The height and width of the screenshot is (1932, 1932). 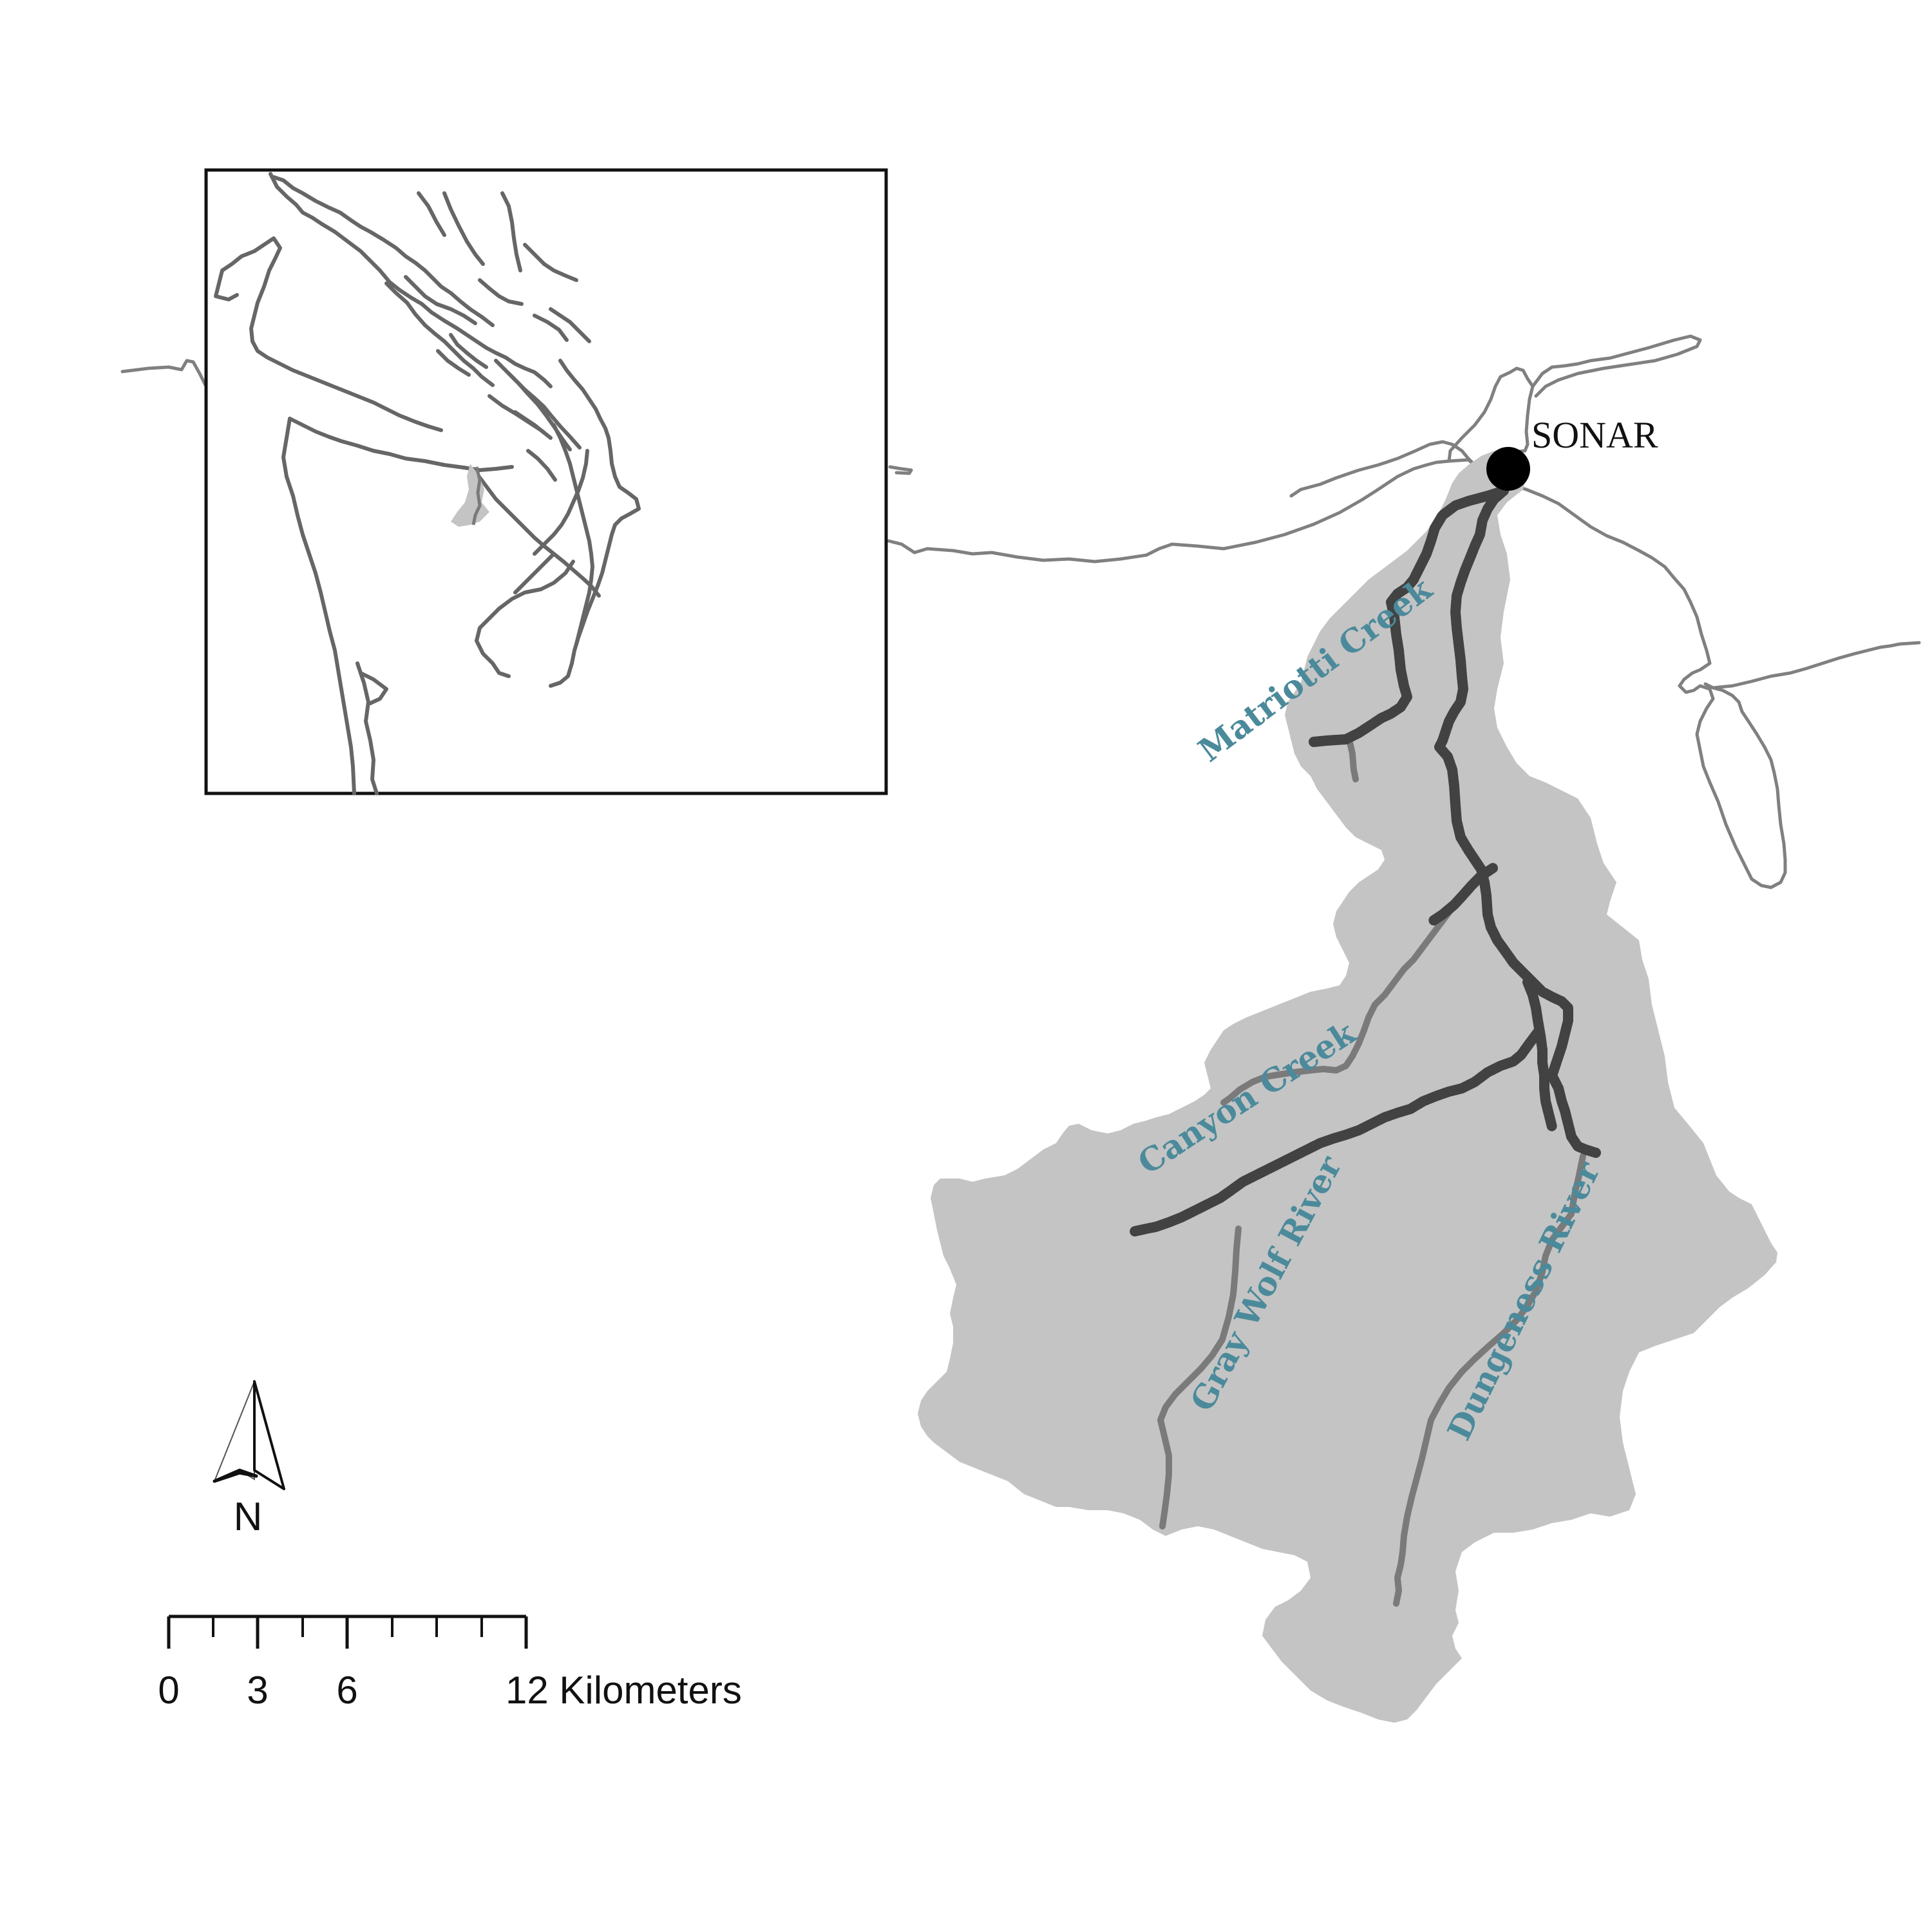 I want to click on north-label: N, so click(x=248, y=1517).